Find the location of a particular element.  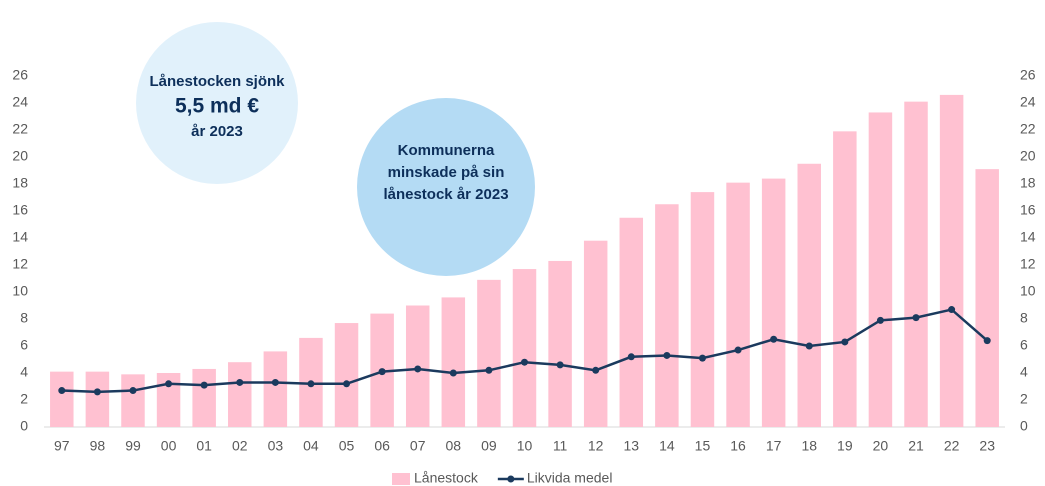

y2-tick-label: 0 is located at coordinates (1024, 426).